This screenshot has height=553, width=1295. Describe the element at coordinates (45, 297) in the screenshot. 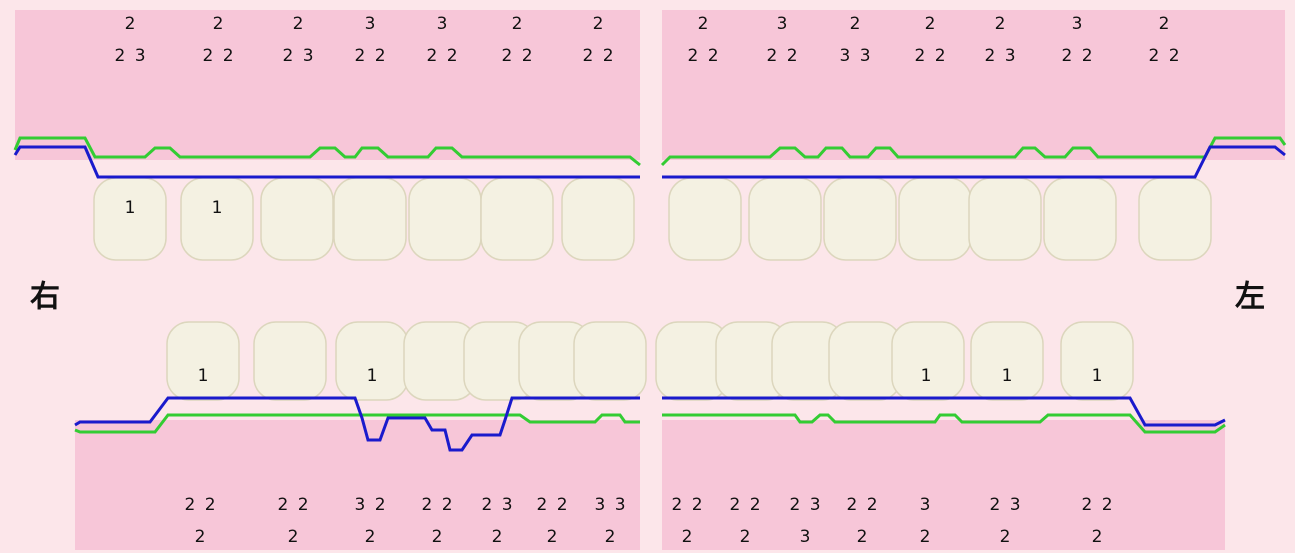

I see `side-label: 右` at that location.